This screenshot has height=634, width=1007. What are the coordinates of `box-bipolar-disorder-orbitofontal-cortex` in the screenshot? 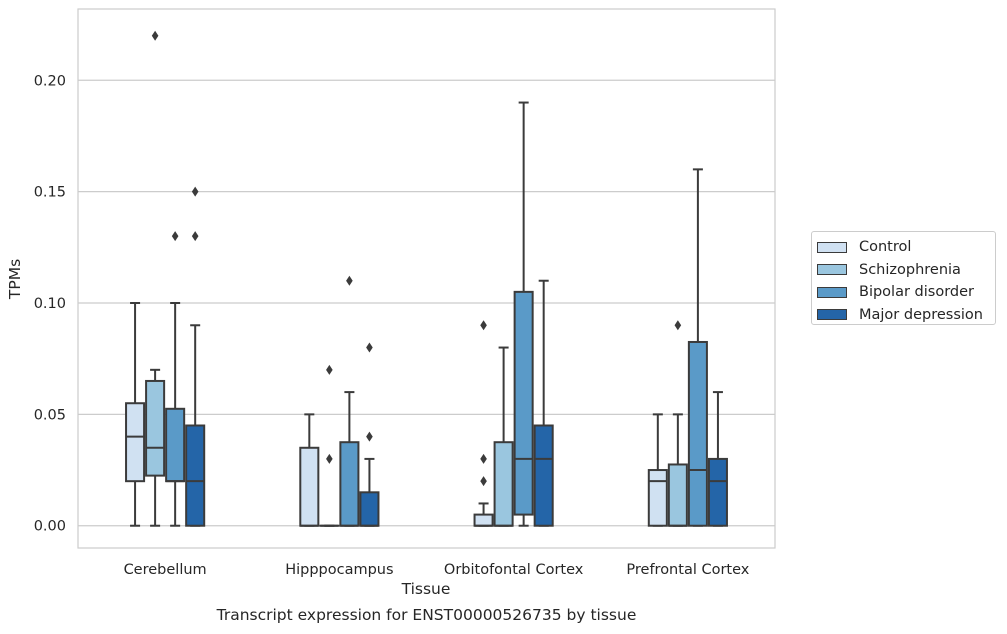 It's located at (523, 314).